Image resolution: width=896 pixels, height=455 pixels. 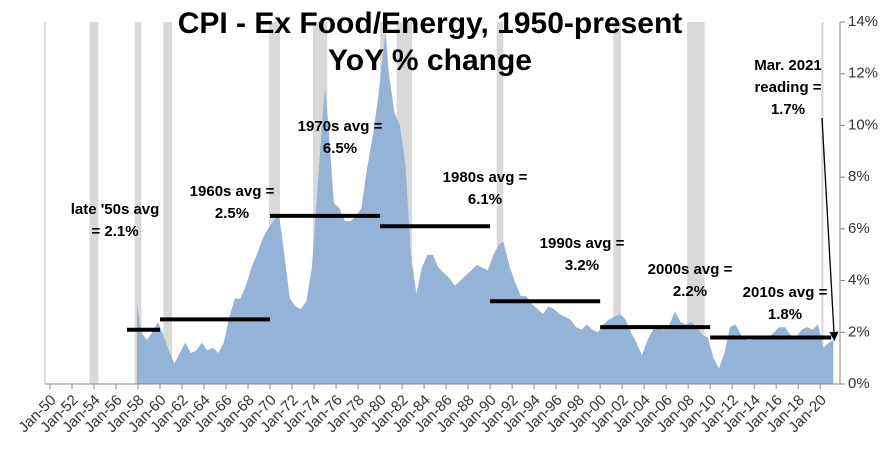 What do you see at coordinates (485, 177) in the screenshot?
I see `average-label: 1980s avg =` at bounding box center [485, 177].